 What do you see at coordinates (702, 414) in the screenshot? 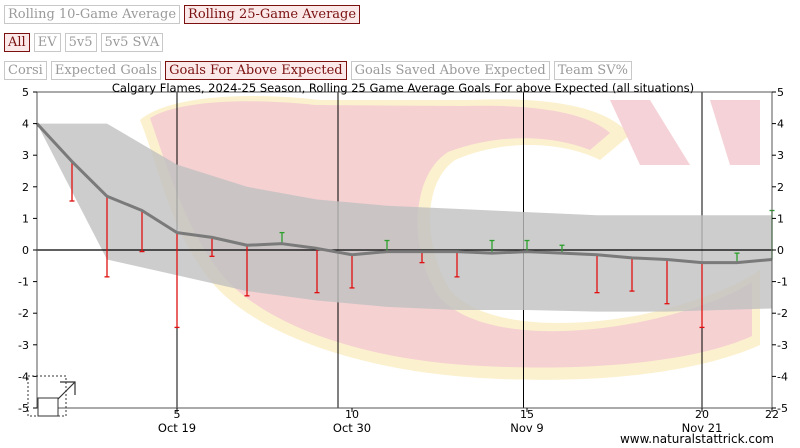
I see `x-tick-label: 20` at bounding box center [702, 414].